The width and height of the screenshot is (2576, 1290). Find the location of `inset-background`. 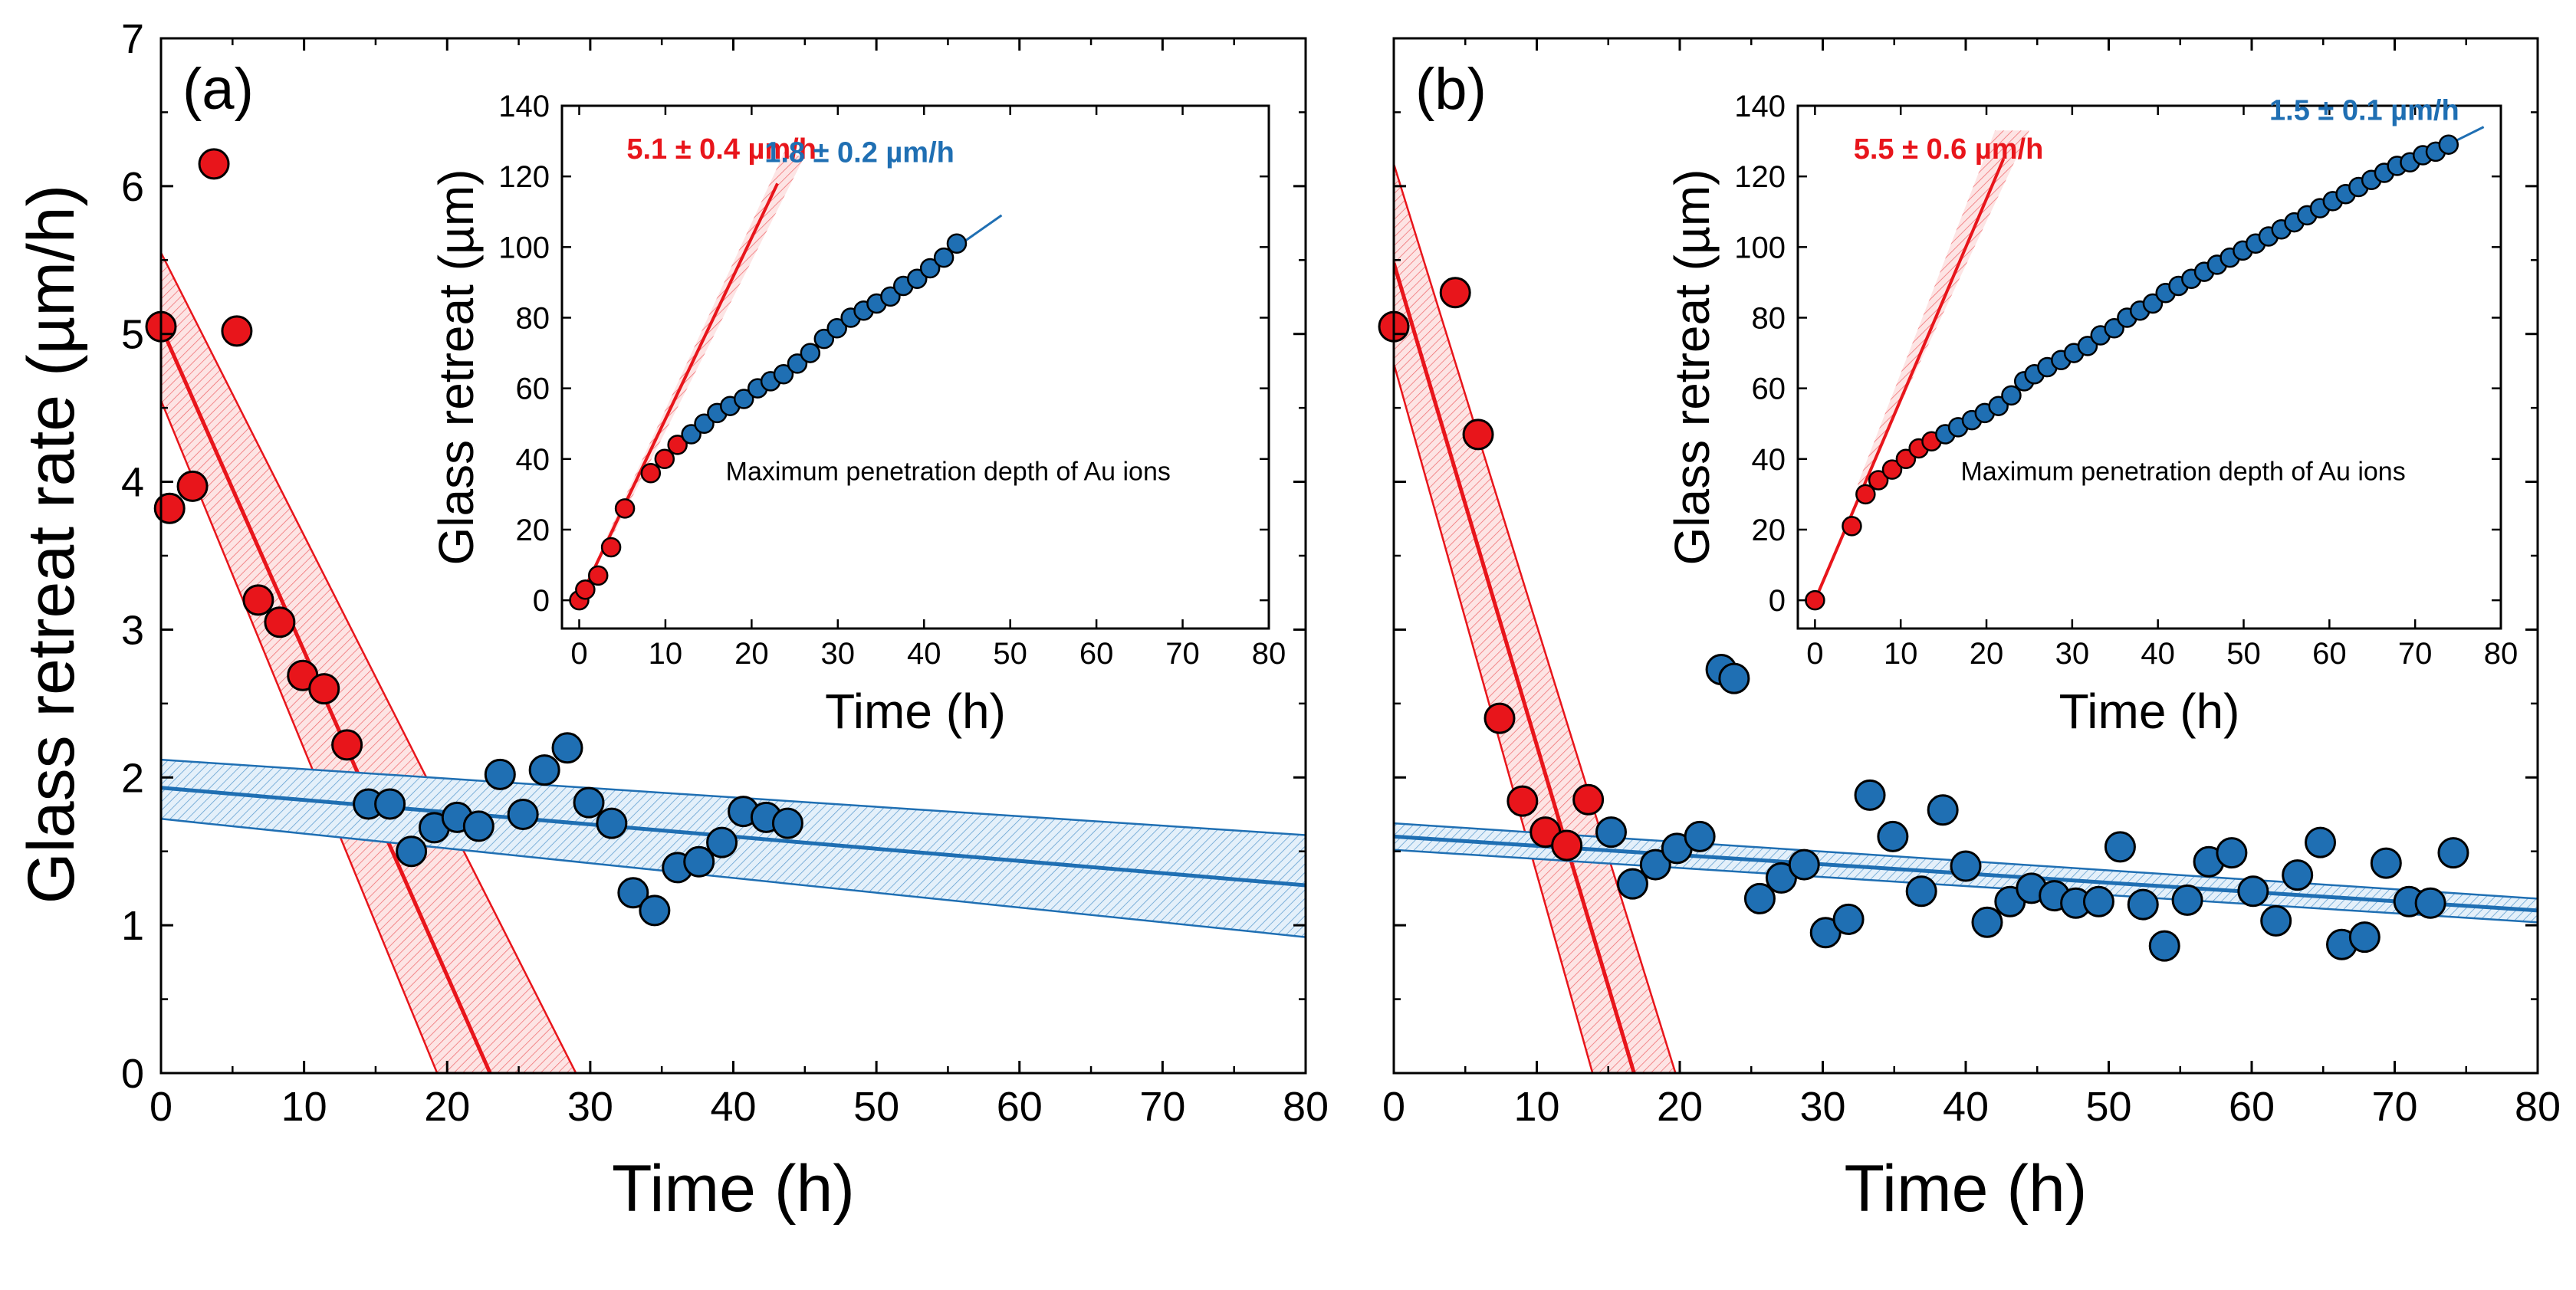

inset-background is located at coordinates (916, 367).